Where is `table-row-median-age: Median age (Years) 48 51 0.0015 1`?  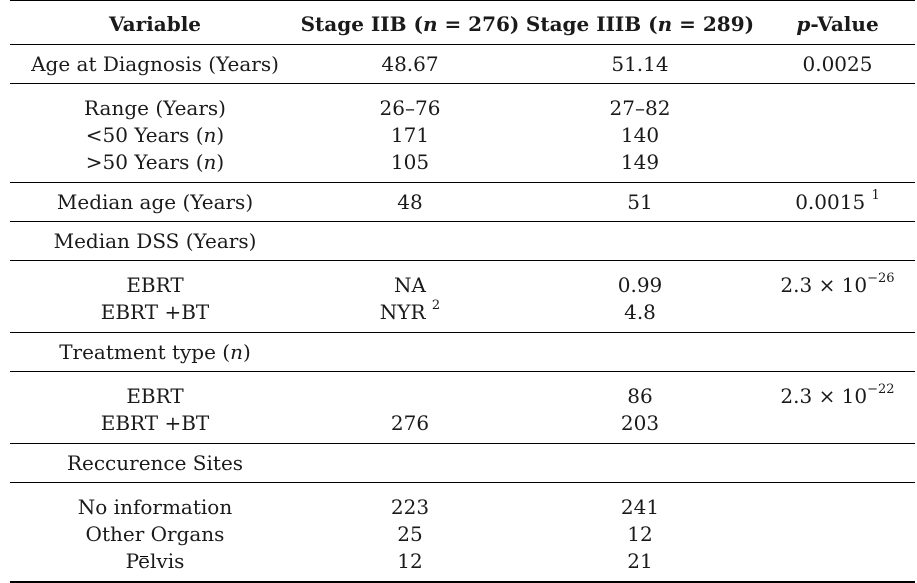
table-row-median-age: Median age (Years) 48 51 0.0015 1 is located at coordinates (462, 202).